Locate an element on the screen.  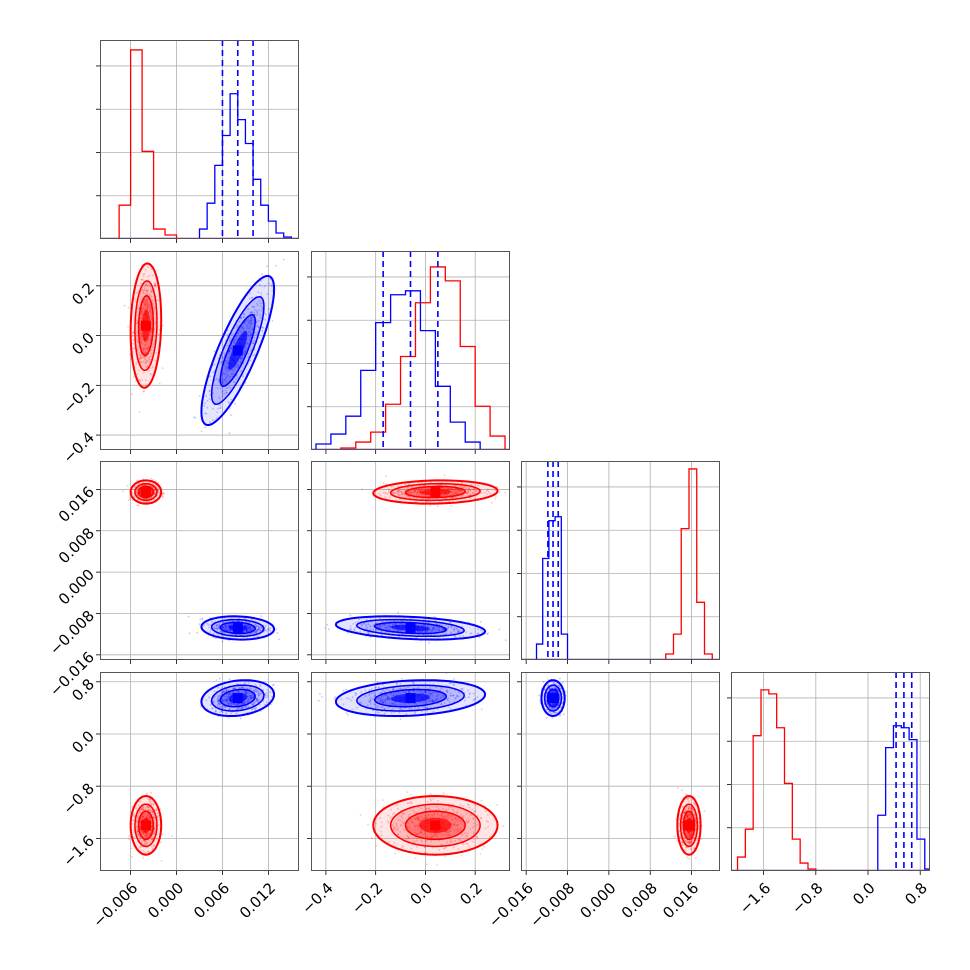
histogram-panel-3: −1.6 −0.8 0.0 0.8 is located at coordinates (829, 795).